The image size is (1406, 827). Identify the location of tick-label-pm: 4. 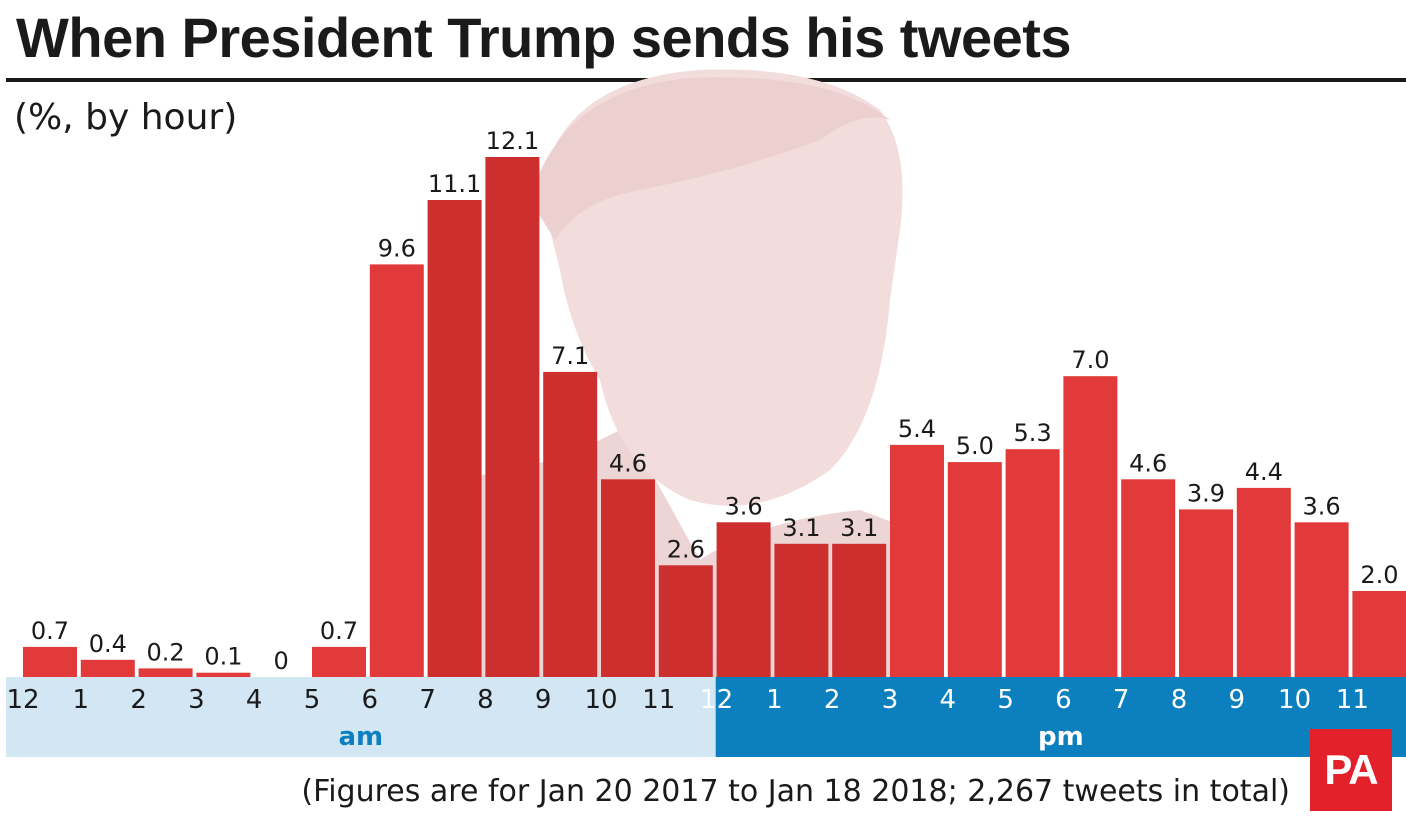
(948, 700).